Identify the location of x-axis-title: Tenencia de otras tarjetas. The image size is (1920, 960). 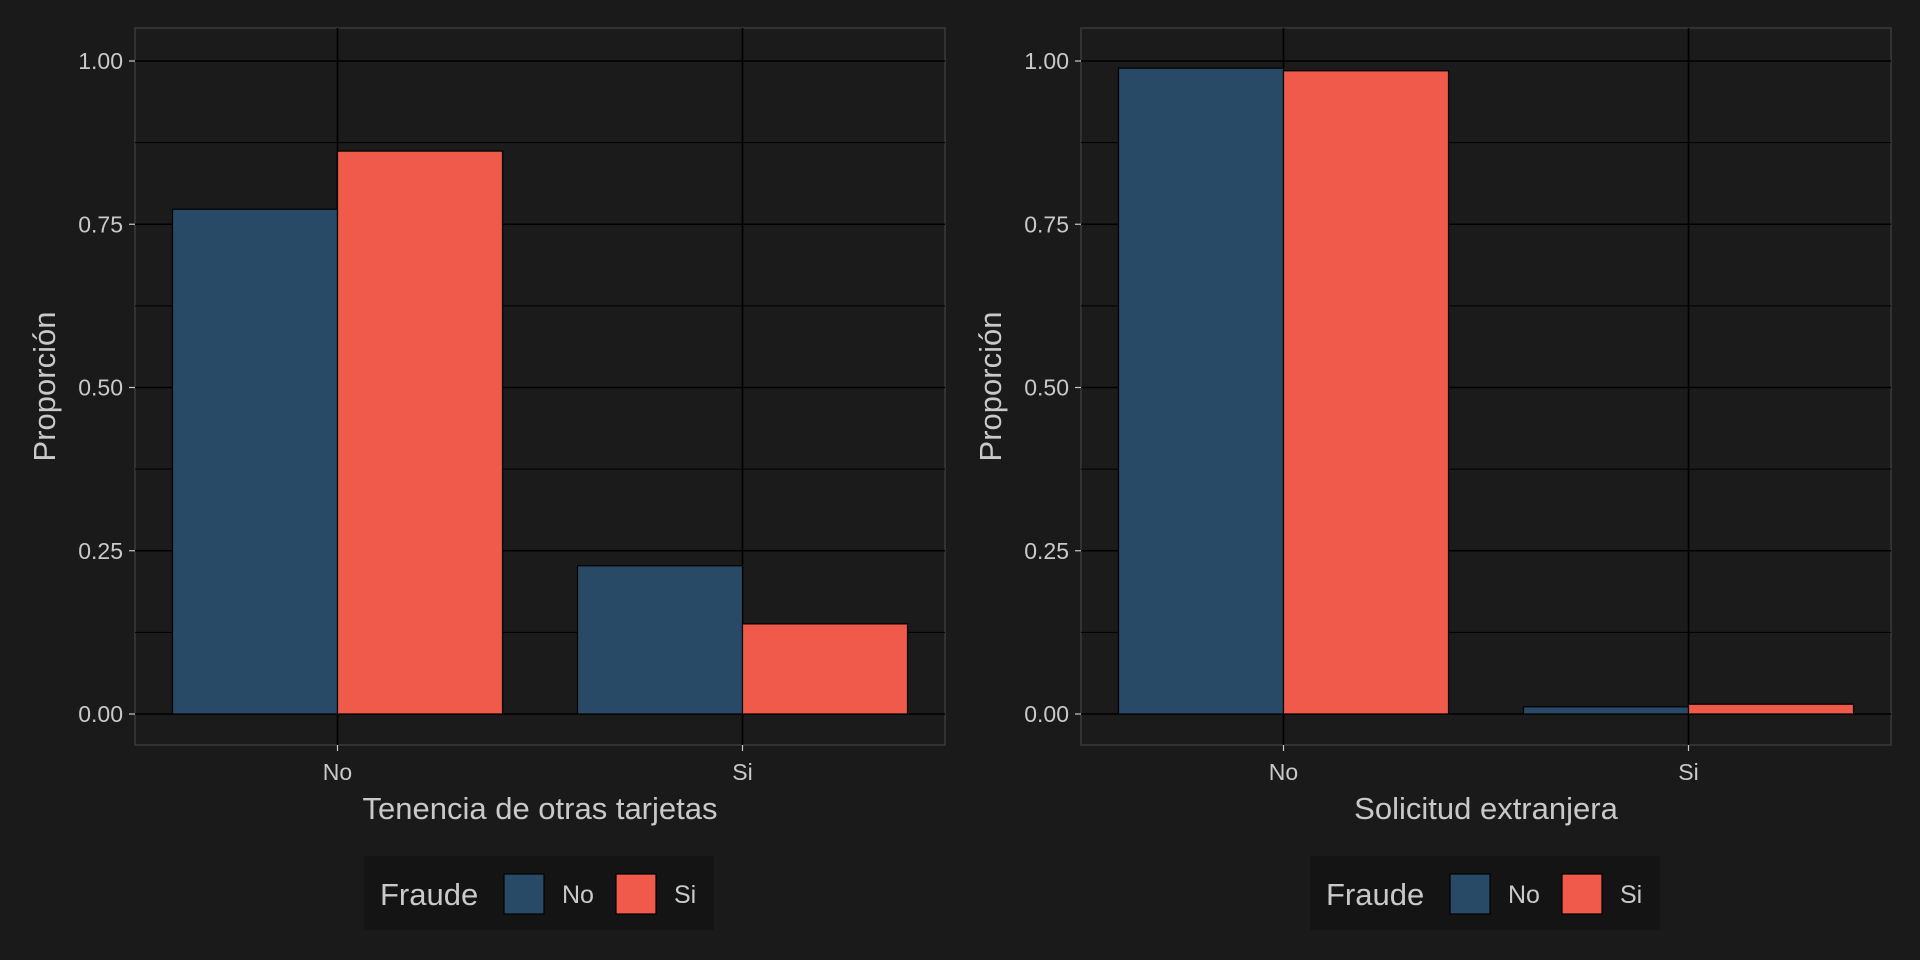
(540, 808).